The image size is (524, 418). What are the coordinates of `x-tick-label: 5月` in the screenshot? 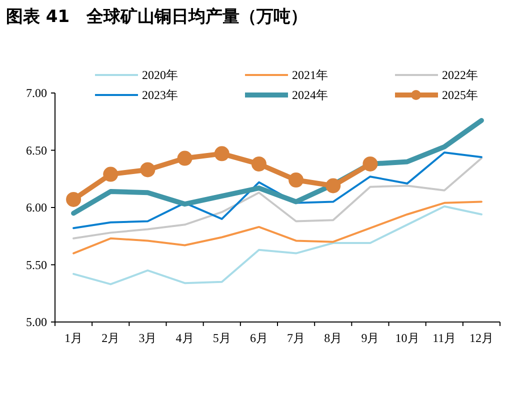 It's located at (221, 338).